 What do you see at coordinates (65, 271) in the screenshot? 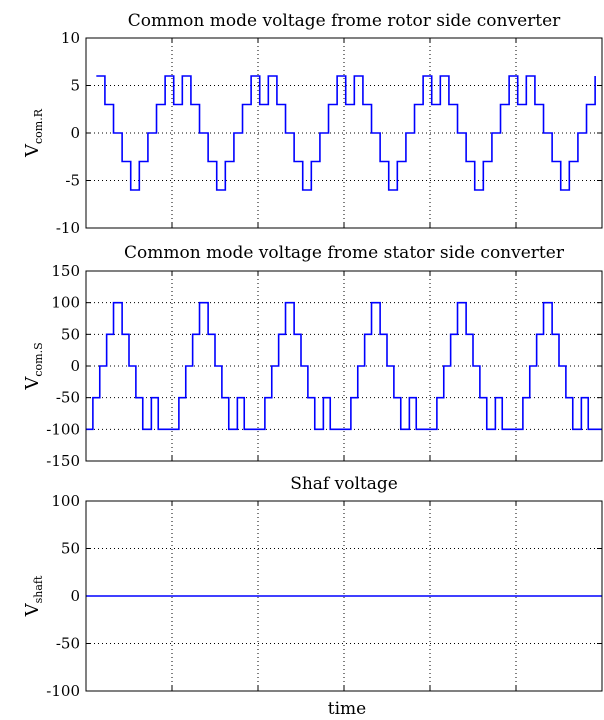
I see `y-tick-label: 150` at bounding box center [65, 271].